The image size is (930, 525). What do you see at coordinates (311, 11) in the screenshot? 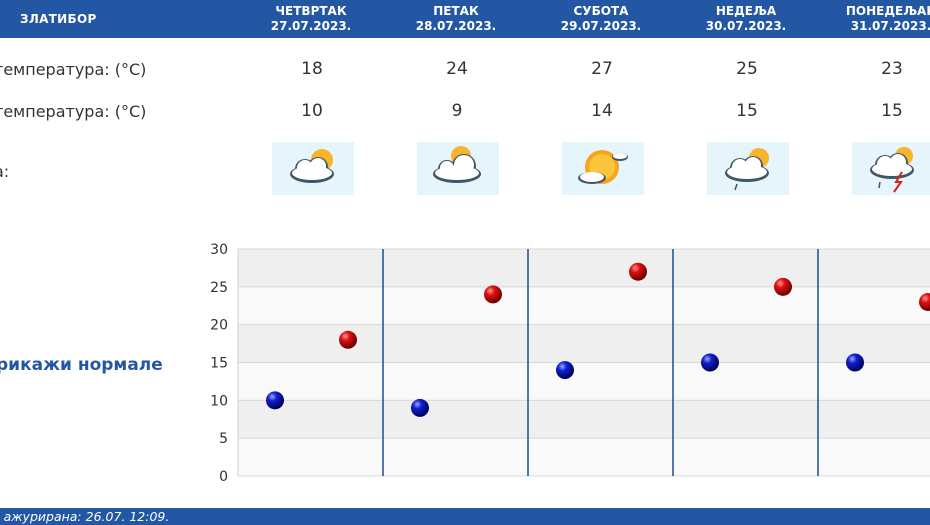
I see `day-name: ЧЕТВРТАК` at bounding box center [311, 11].